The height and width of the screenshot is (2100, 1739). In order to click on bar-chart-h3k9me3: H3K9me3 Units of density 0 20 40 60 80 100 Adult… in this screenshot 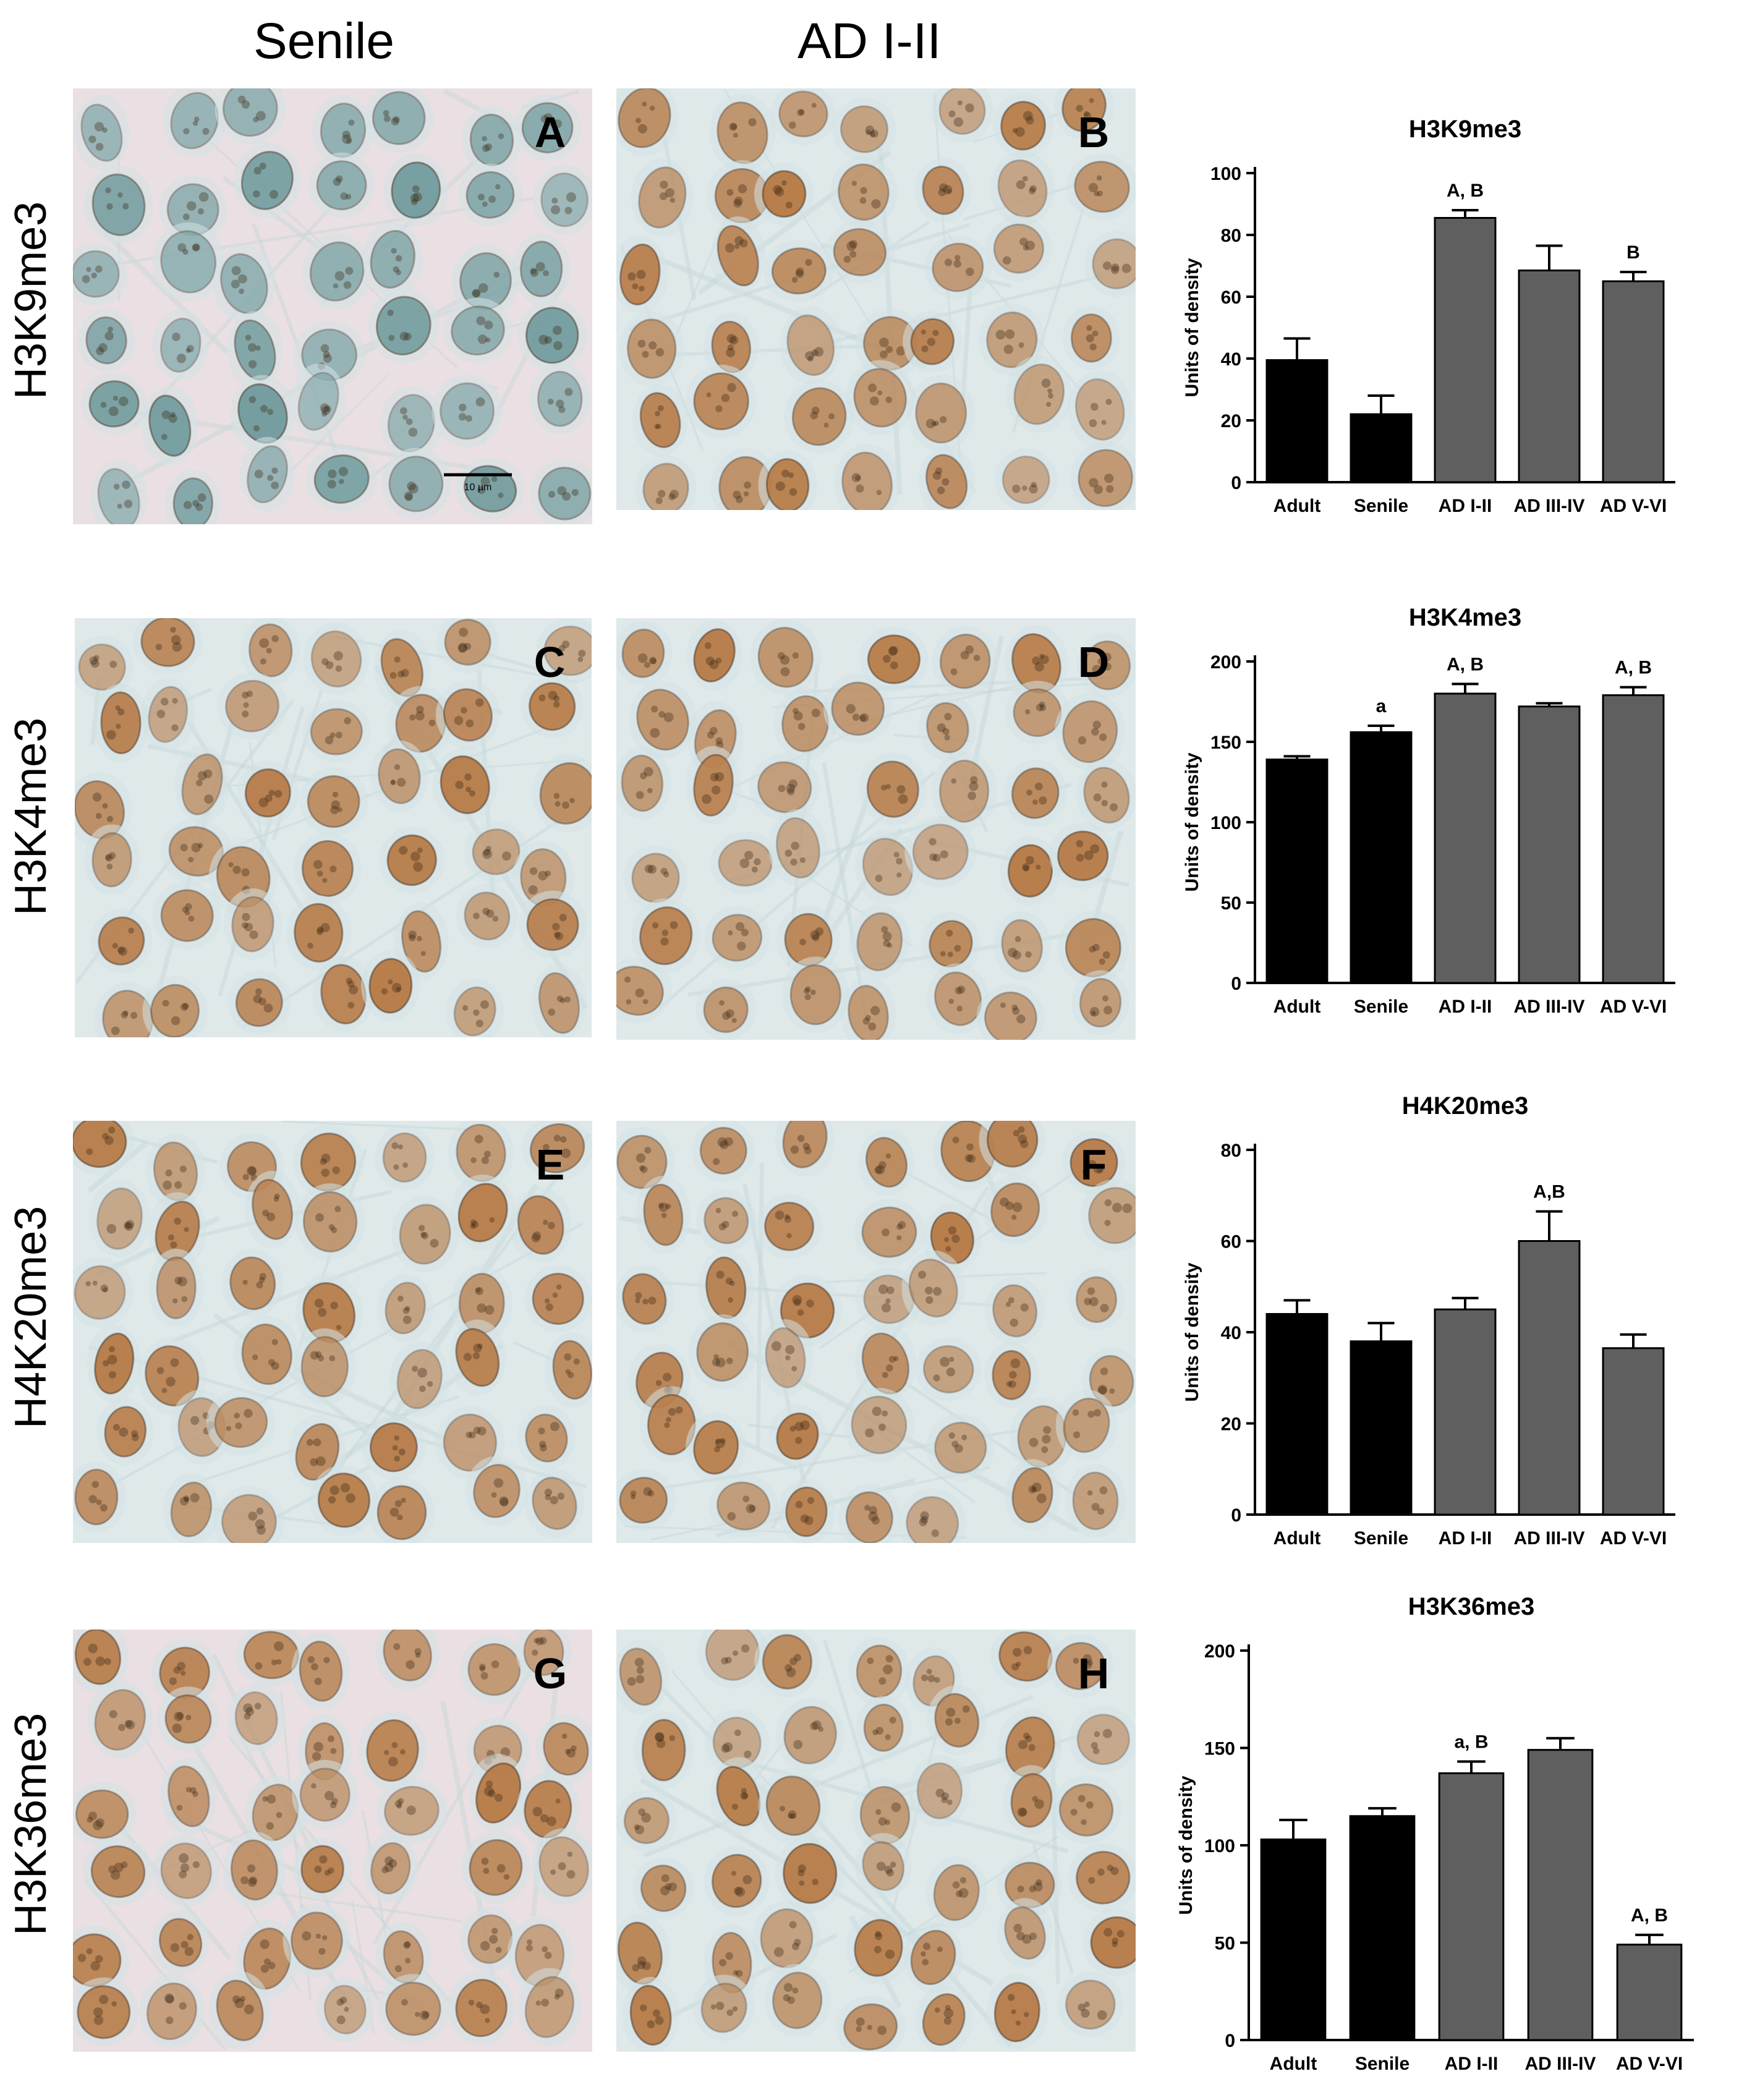, I will do `click(1434, 321)`.